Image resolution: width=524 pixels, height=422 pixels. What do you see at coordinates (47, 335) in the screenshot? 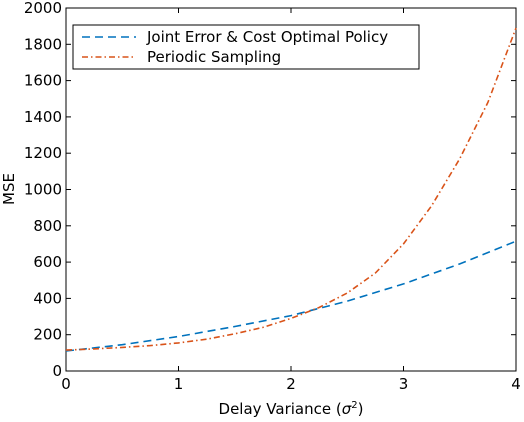
I see `y-tick-label: 200` at bounding box center [47, 335].